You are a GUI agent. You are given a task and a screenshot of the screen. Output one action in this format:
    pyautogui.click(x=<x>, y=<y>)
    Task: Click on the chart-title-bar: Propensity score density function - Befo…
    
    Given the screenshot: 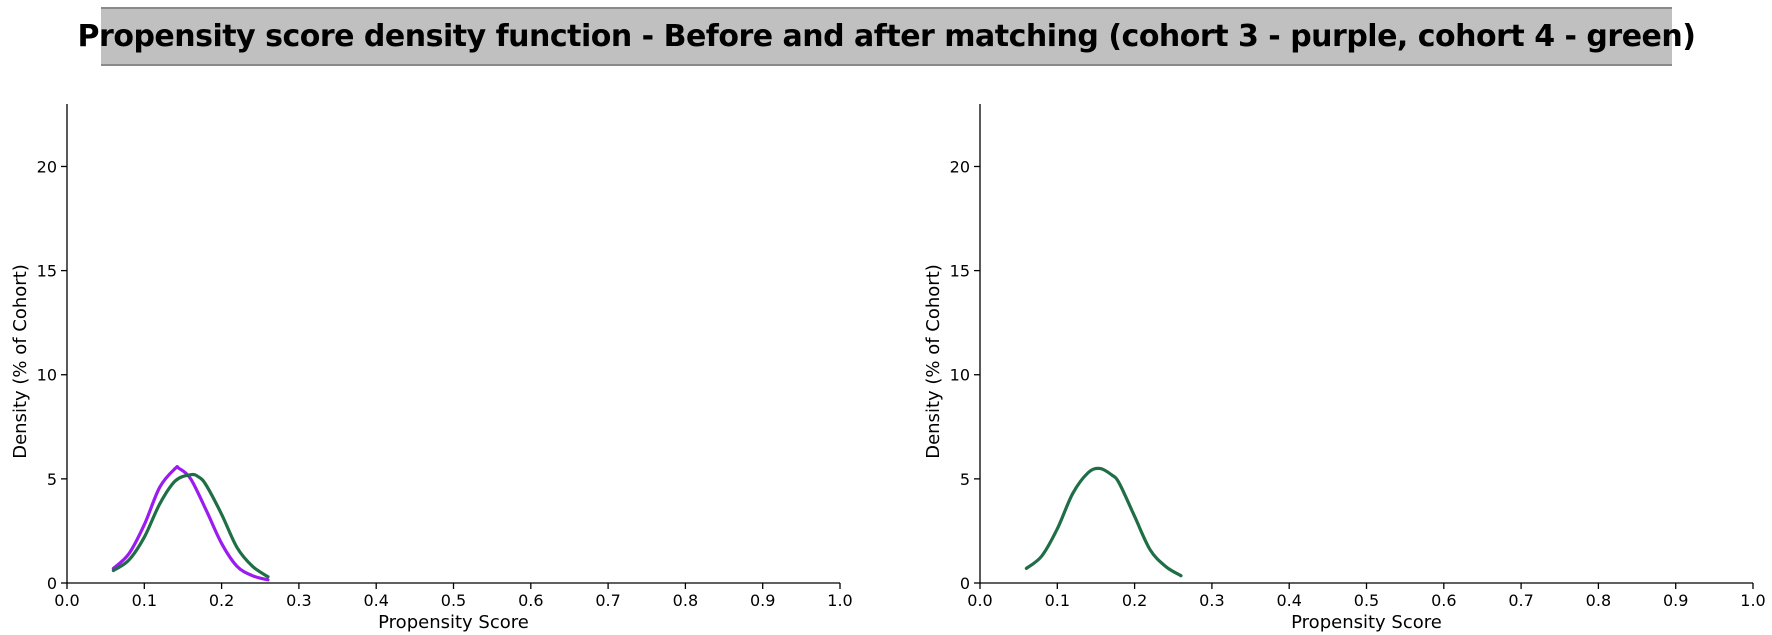 What is the action you would take?
    pyautogui.click(x=887, y=36)
    